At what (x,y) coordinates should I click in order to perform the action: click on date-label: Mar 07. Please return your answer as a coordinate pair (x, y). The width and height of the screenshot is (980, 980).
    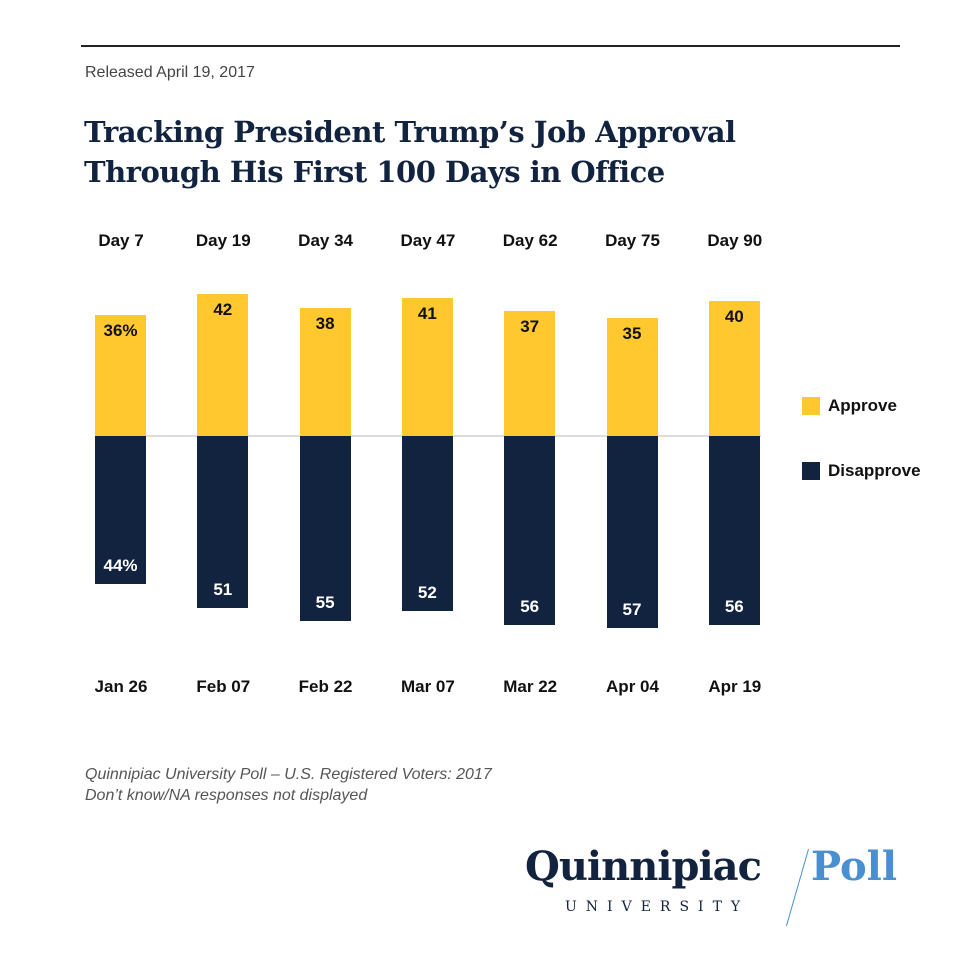
    Looking at the image, I should click on (427, 686).